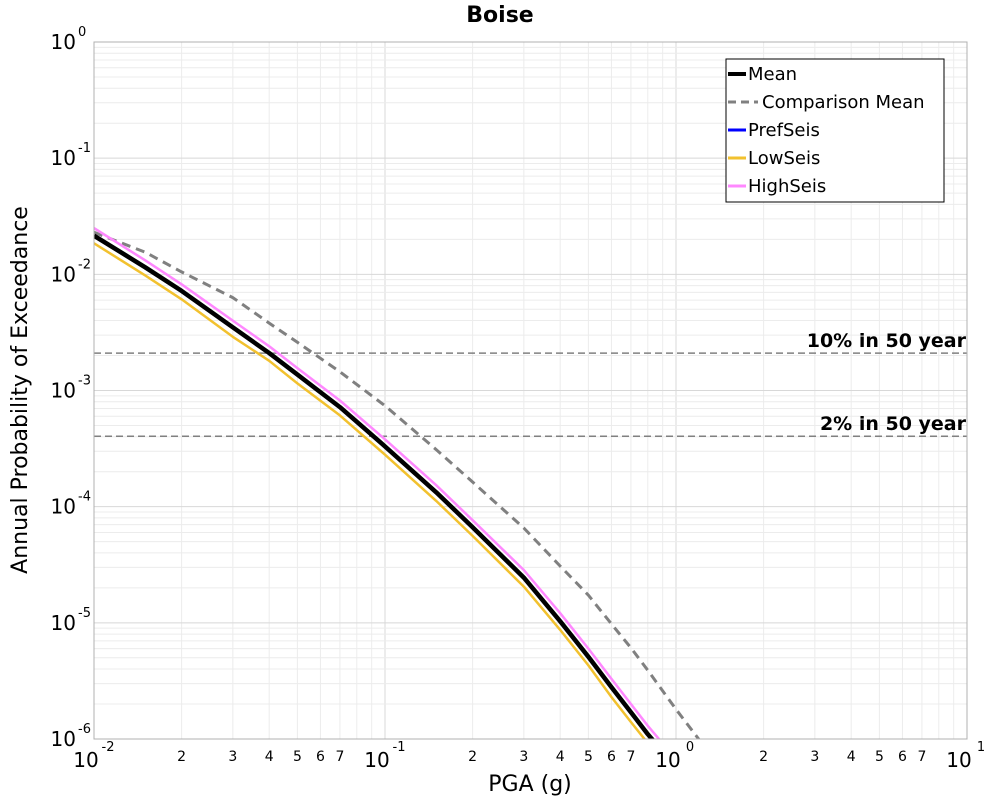 The image size is (1000, 800). Describe the element at coordinates (82, 32) in the screenshot. I see `y-tick-exponent: 0` at that location.